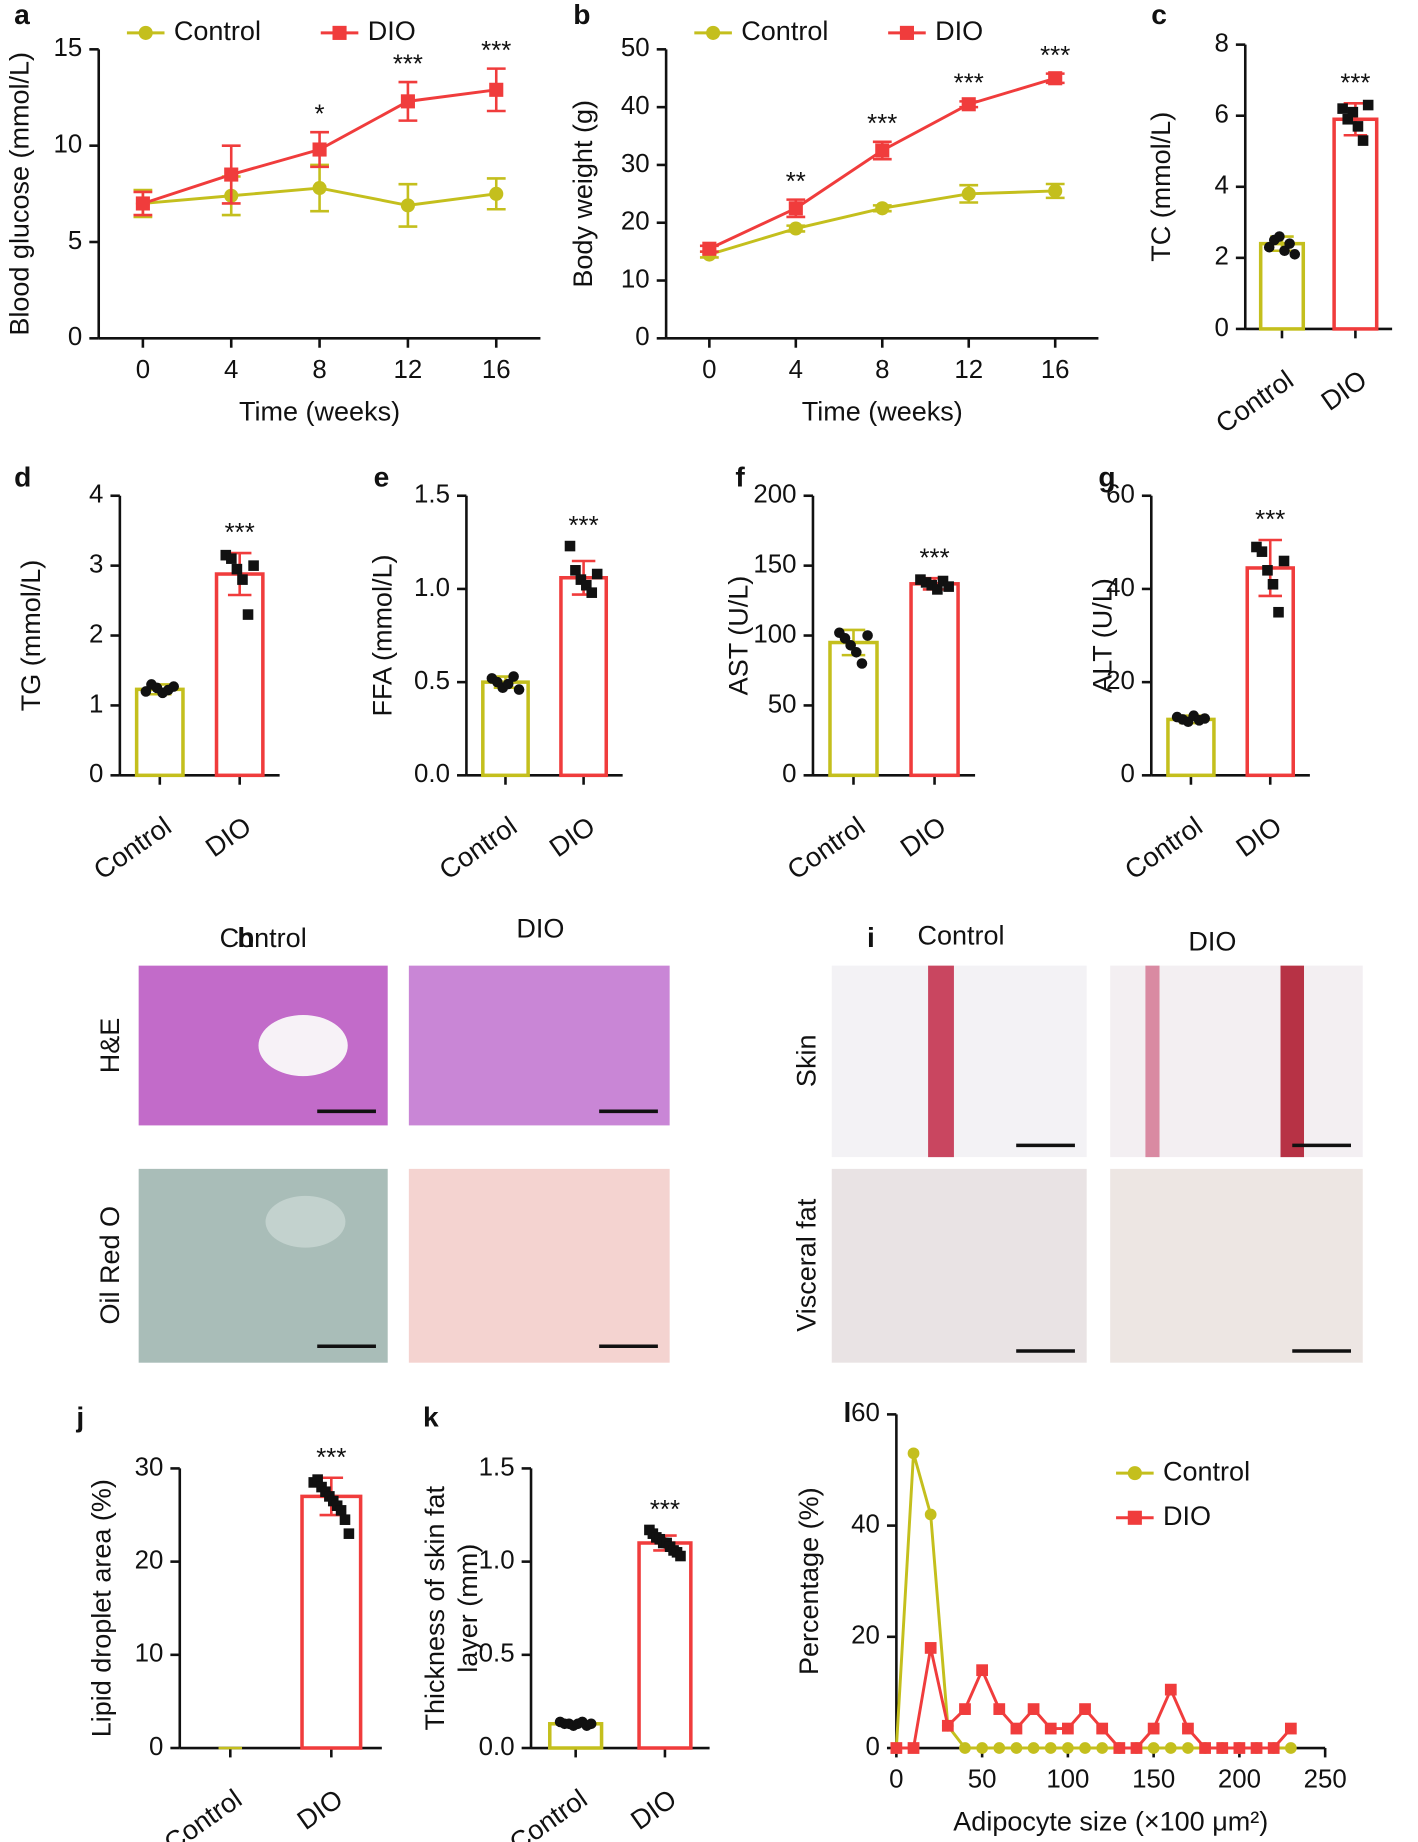  I want to click on legend-marker, so click(339, 32).